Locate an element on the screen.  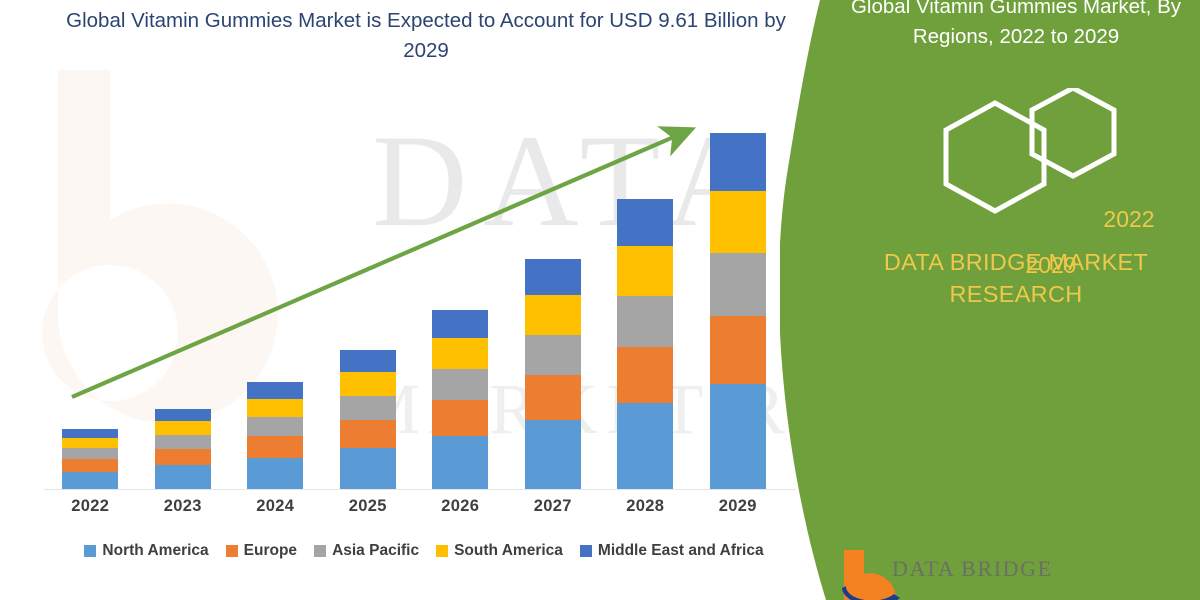
legend-label: South America is located at coordinates (508, 550).